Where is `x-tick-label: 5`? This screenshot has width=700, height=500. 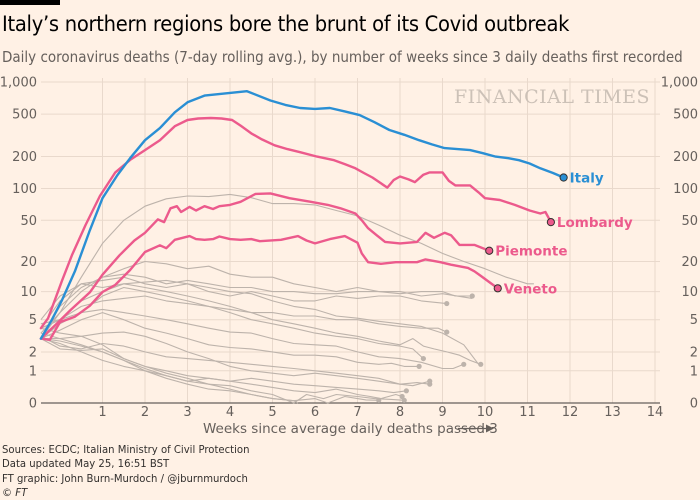 x-tick-label: 5 is located at coordinates (272, 412).